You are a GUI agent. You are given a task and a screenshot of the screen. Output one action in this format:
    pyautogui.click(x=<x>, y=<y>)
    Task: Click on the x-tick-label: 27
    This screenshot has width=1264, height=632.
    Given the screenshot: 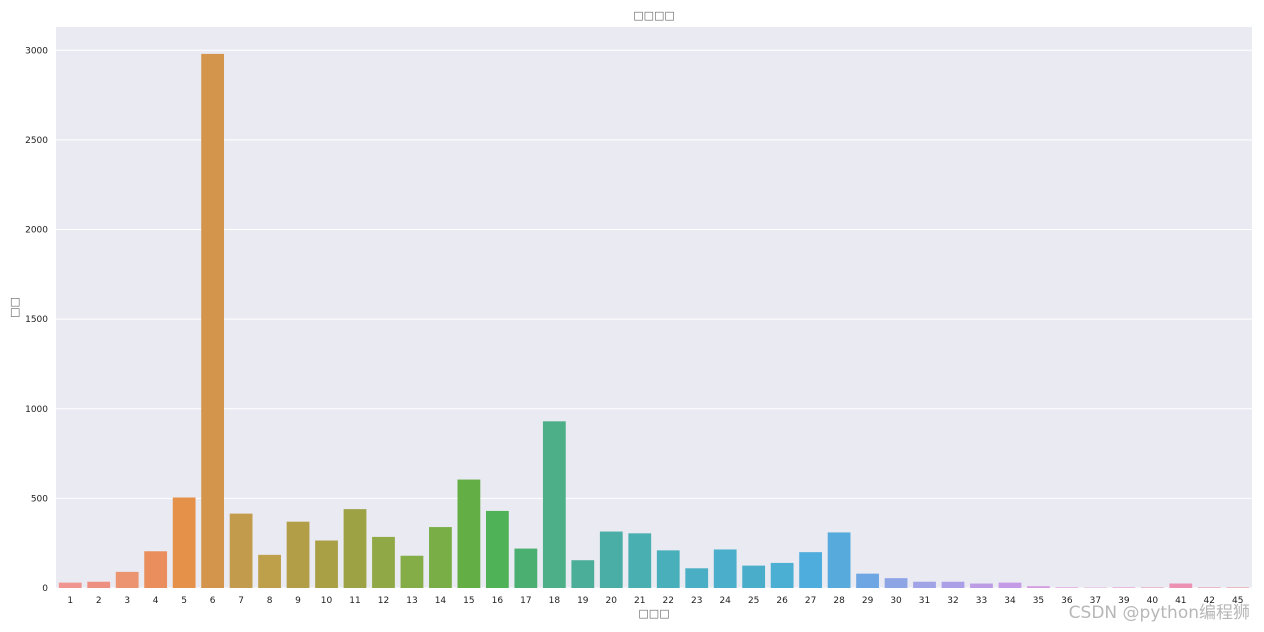 What is the action you would take?
    pyautogui.click(x=810, y=601)
    